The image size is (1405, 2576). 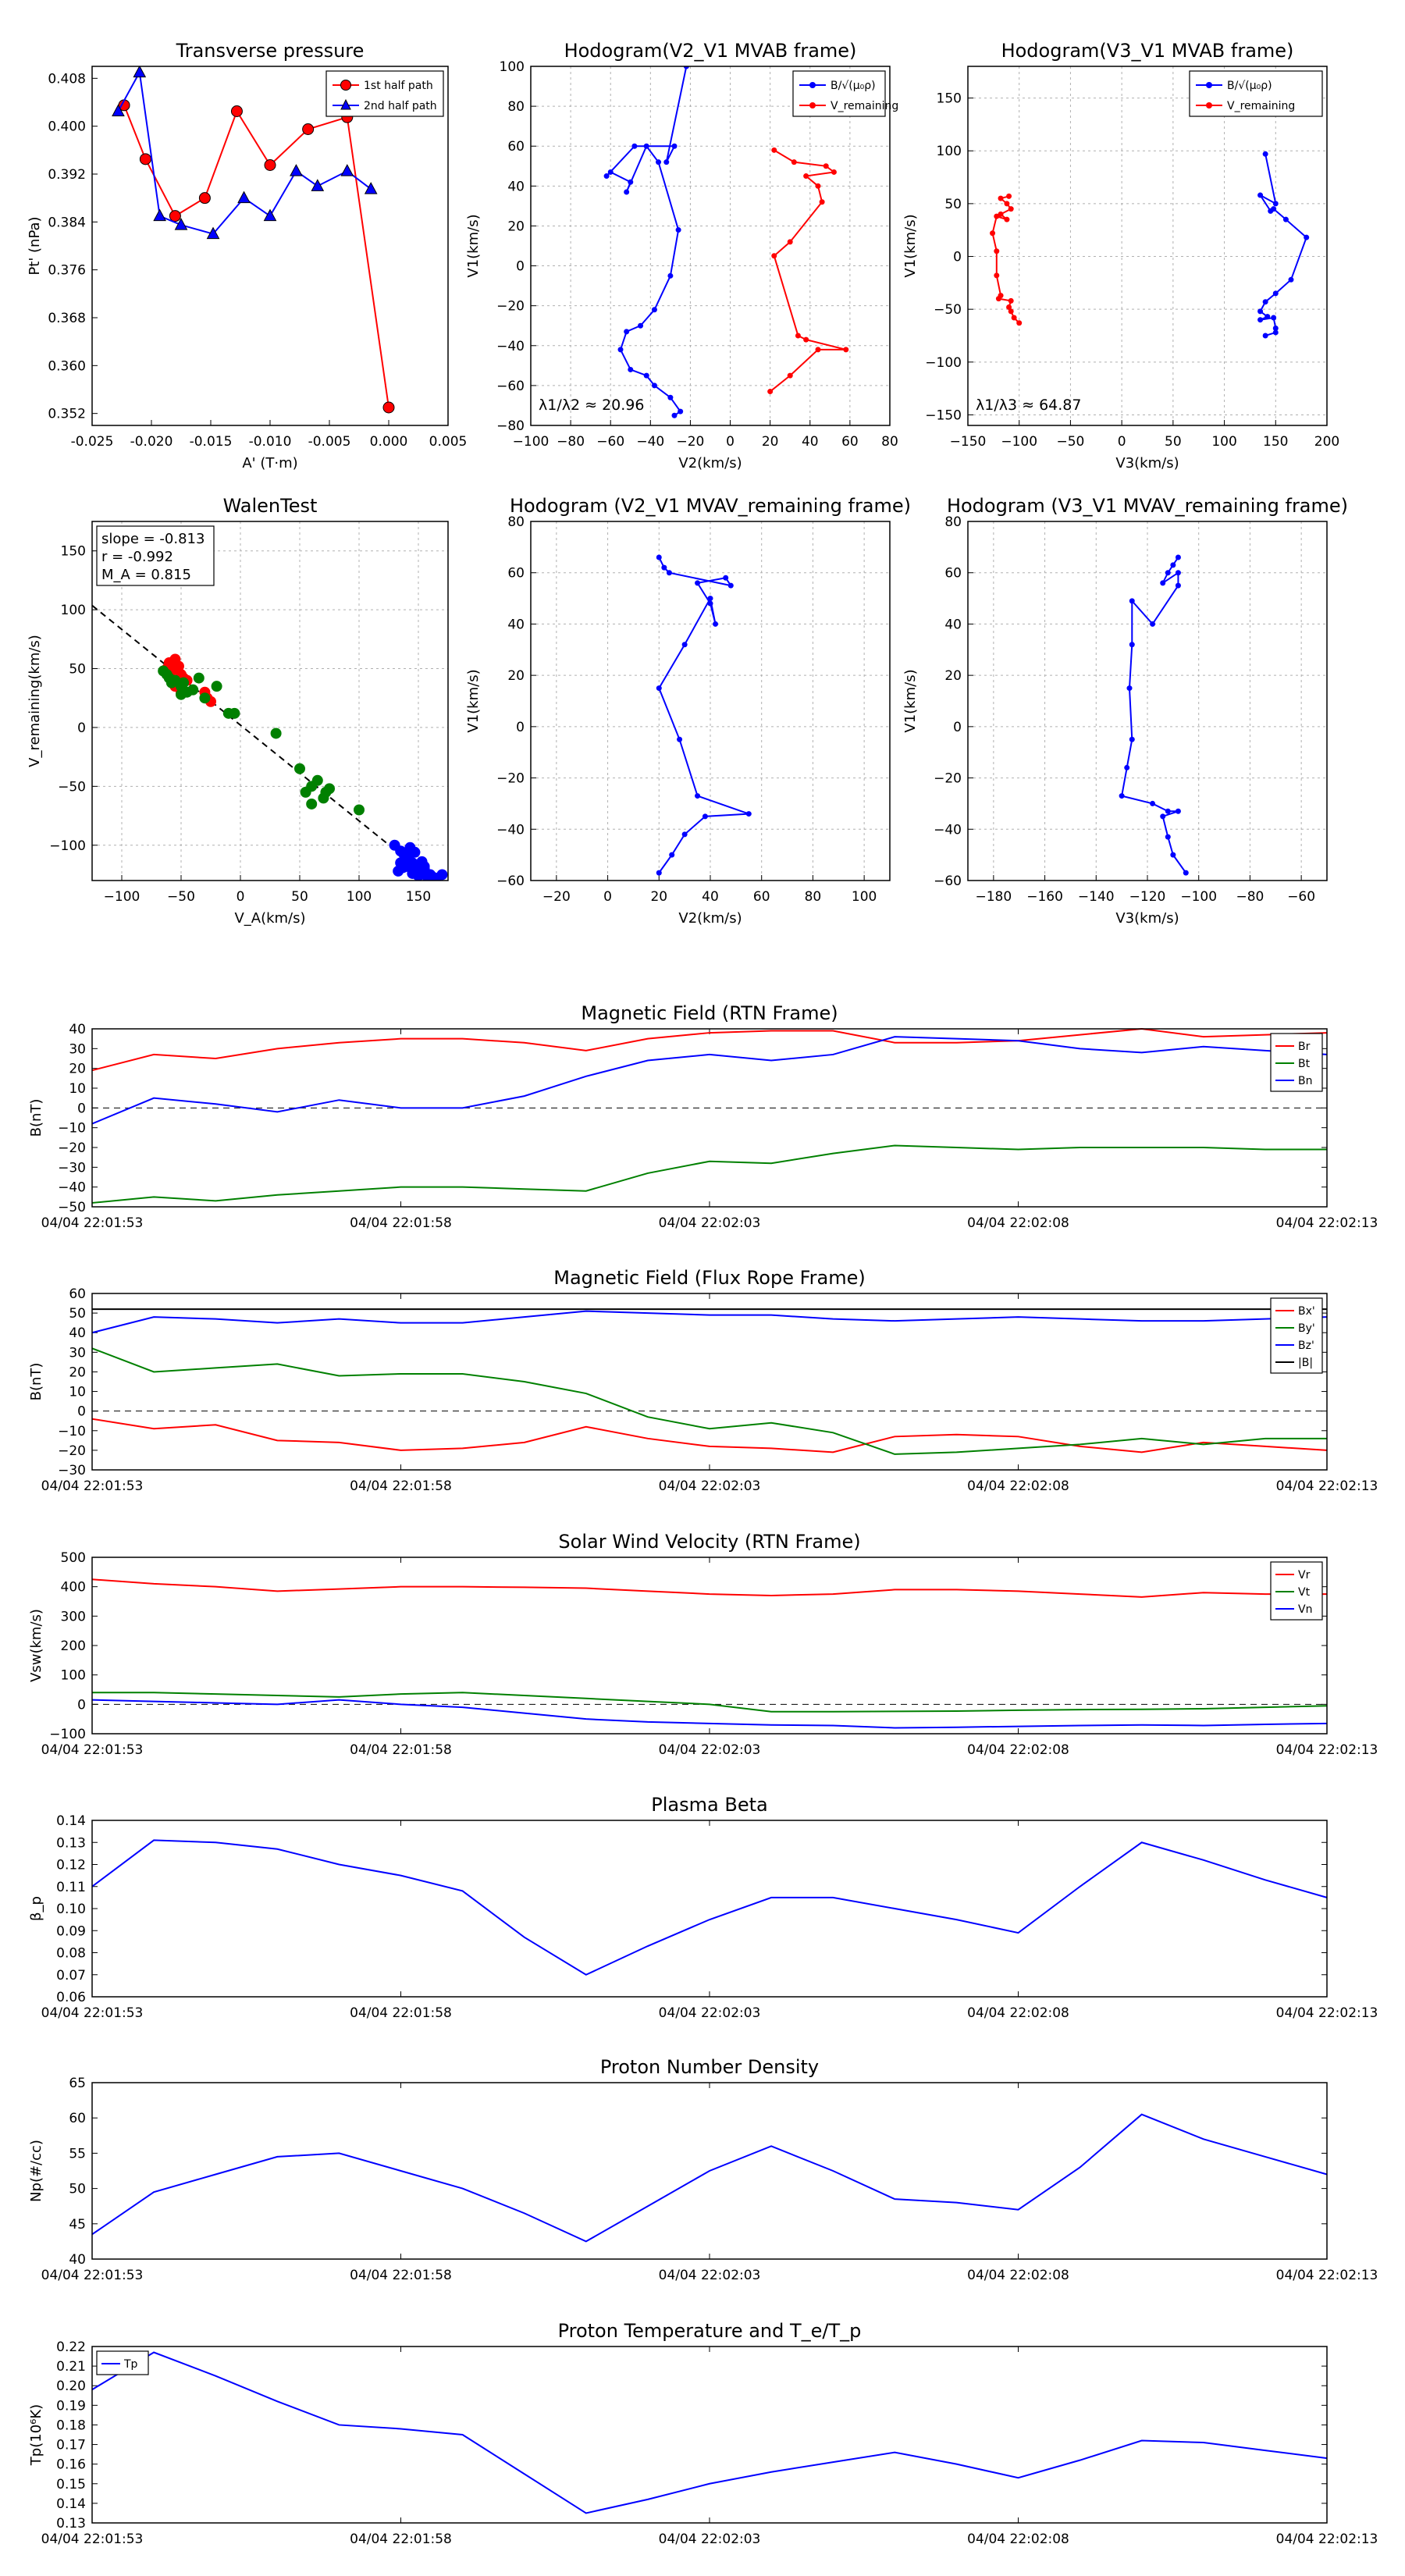 What do you see at coordinates (994, 897) in the screenshot?
I see `x-tick-label: −180` at bounding box center [994, 897].